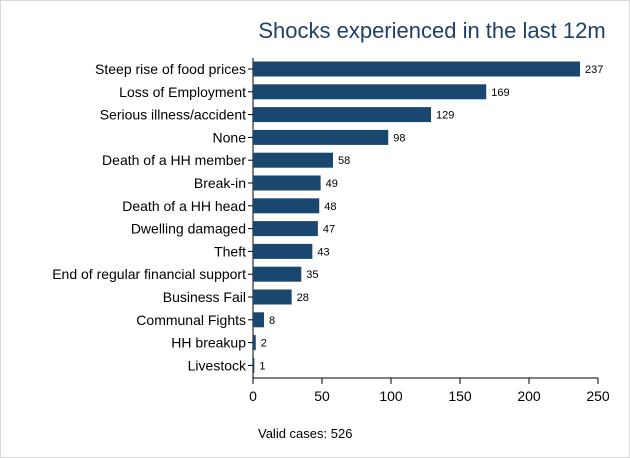 The width and height of the screenshot is (630, 458). I want to click on category-label: HH breakup, so click(208, 343).